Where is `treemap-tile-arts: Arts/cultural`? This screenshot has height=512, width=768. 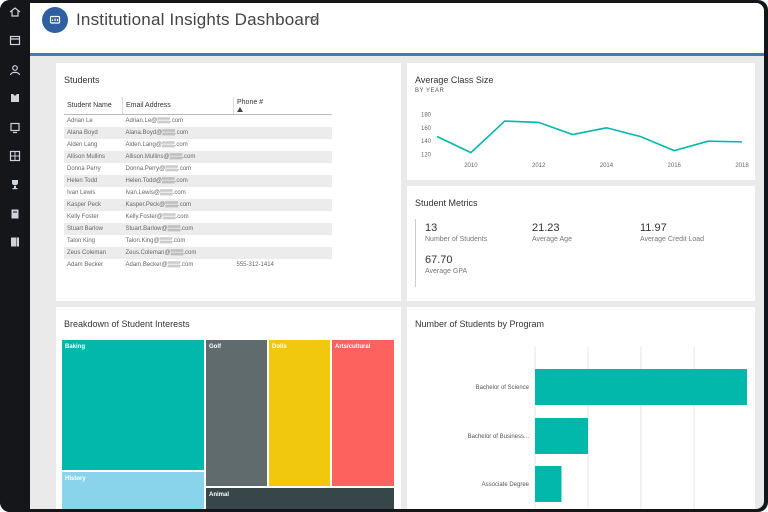
treemap-tile-arts: Arts/cultural is located at coordinates (363, 413).